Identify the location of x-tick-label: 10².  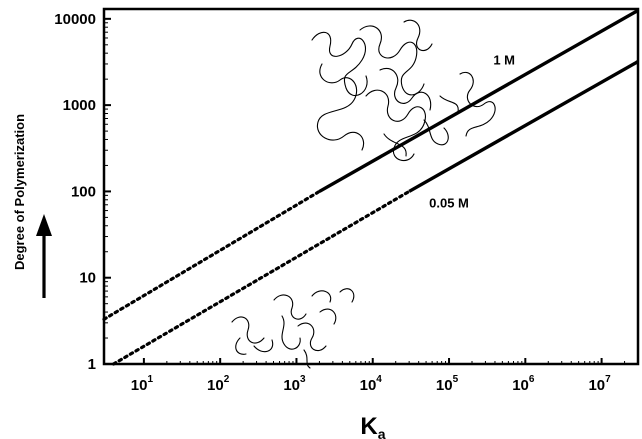
(218, 384).